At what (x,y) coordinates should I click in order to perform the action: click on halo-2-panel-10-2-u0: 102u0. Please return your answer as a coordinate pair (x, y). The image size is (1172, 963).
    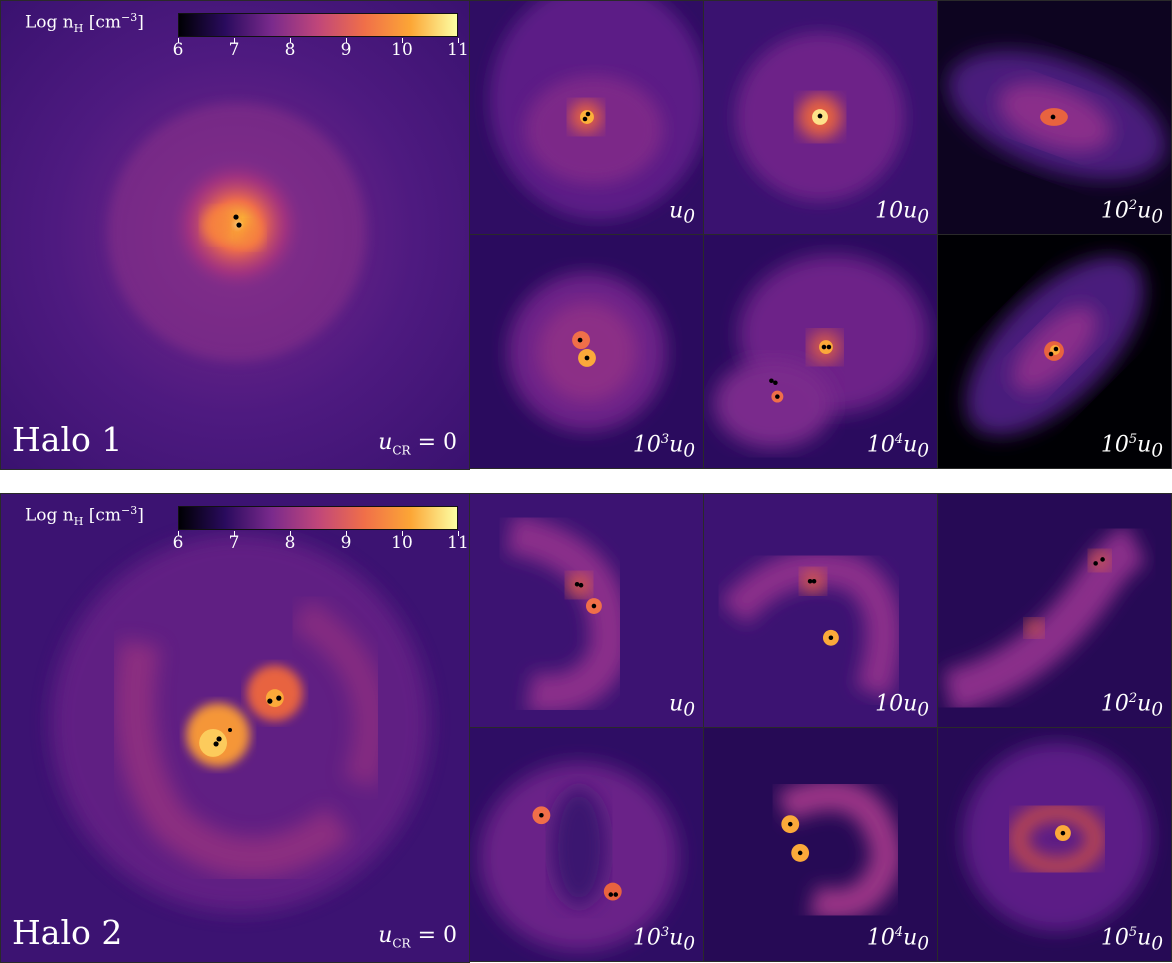
    Looking at the image, I should click on (1054, 610).